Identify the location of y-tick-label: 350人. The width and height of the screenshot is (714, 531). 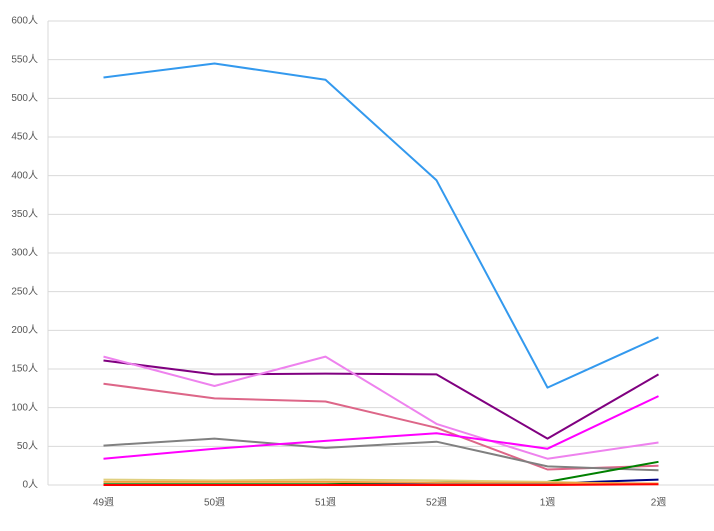
(24, 214).